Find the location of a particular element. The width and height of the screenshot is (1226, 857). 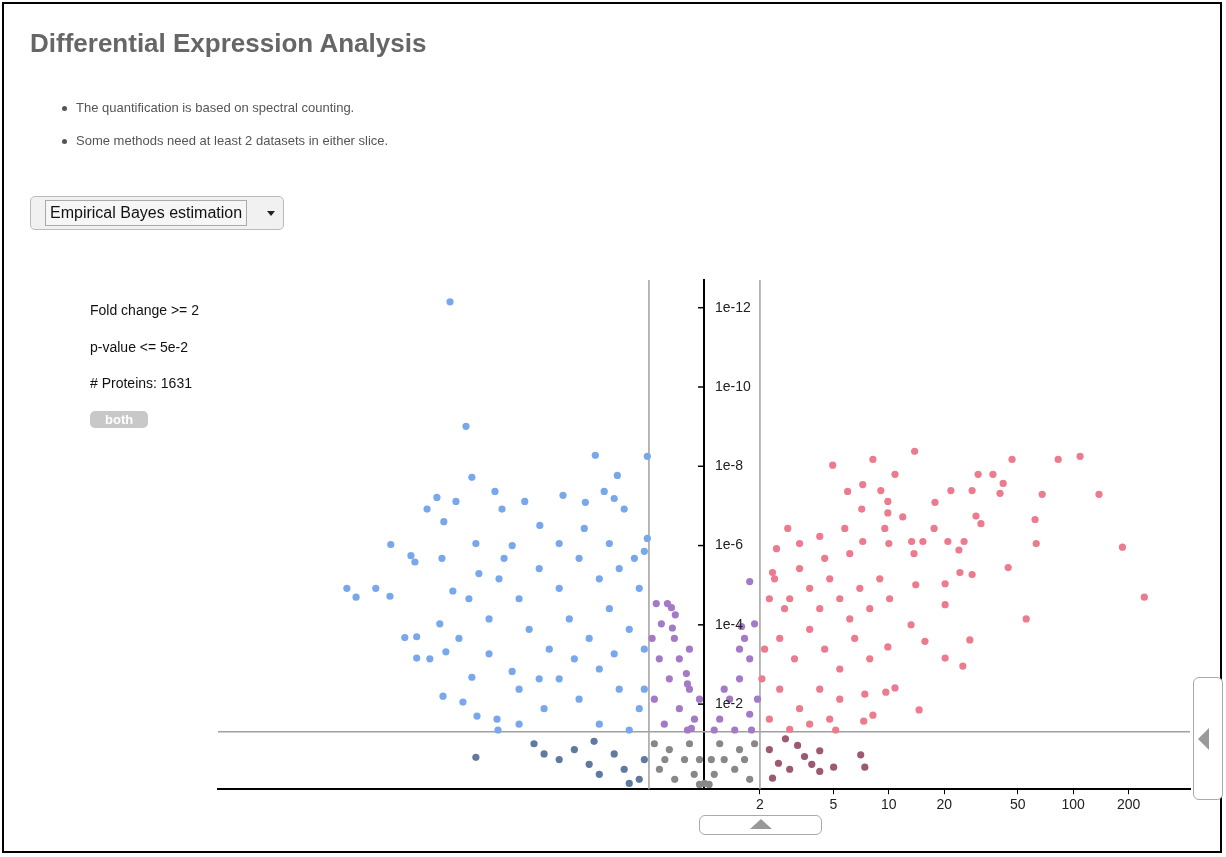

x-tick-label: 10 is located at coordinates (889, 804).